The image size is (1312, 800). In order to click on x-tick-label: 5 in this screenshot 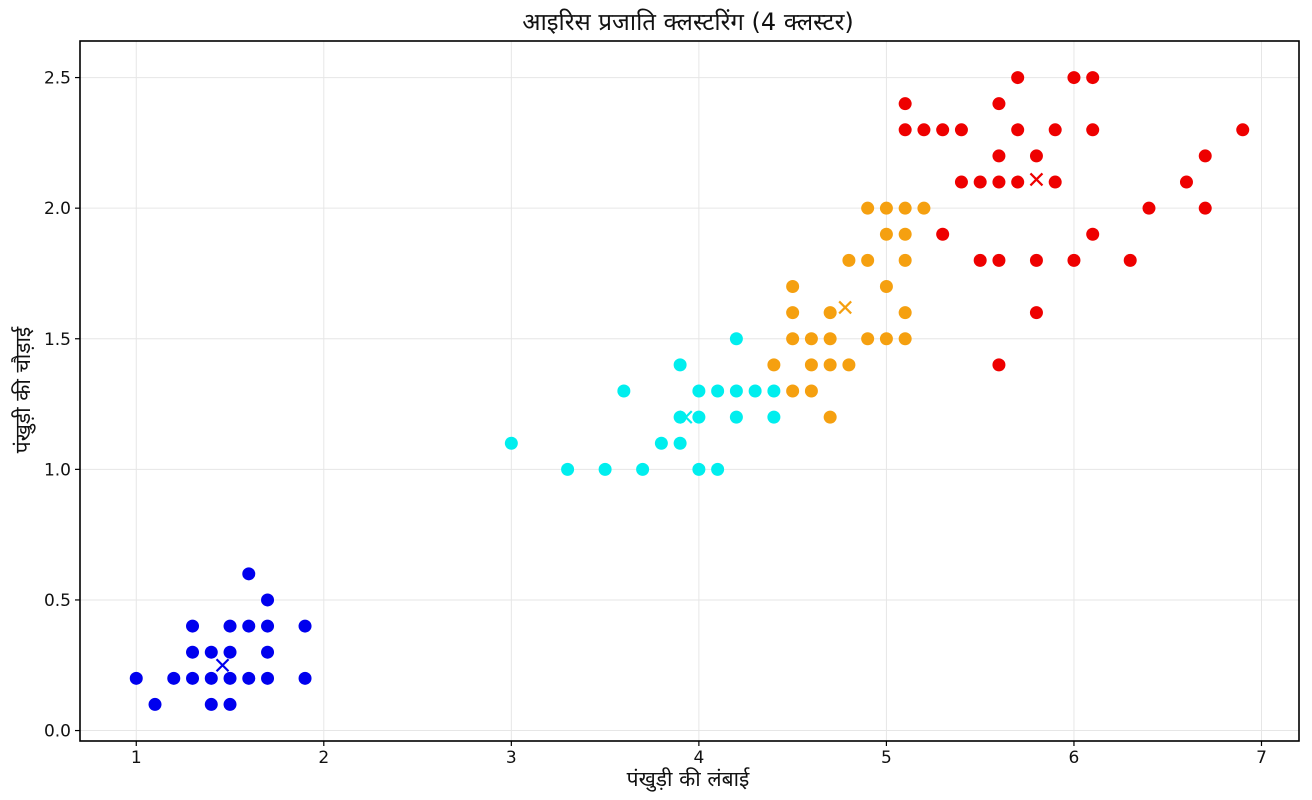, I will do `click(886, 758)`.